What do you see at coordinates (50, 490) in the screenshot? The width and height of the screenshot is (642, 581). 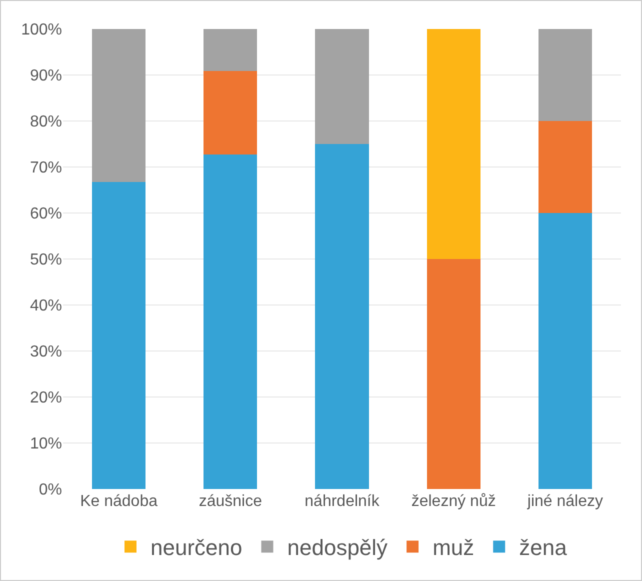 I see `y-tick-label: 0%` at bounding box center [50, 490].